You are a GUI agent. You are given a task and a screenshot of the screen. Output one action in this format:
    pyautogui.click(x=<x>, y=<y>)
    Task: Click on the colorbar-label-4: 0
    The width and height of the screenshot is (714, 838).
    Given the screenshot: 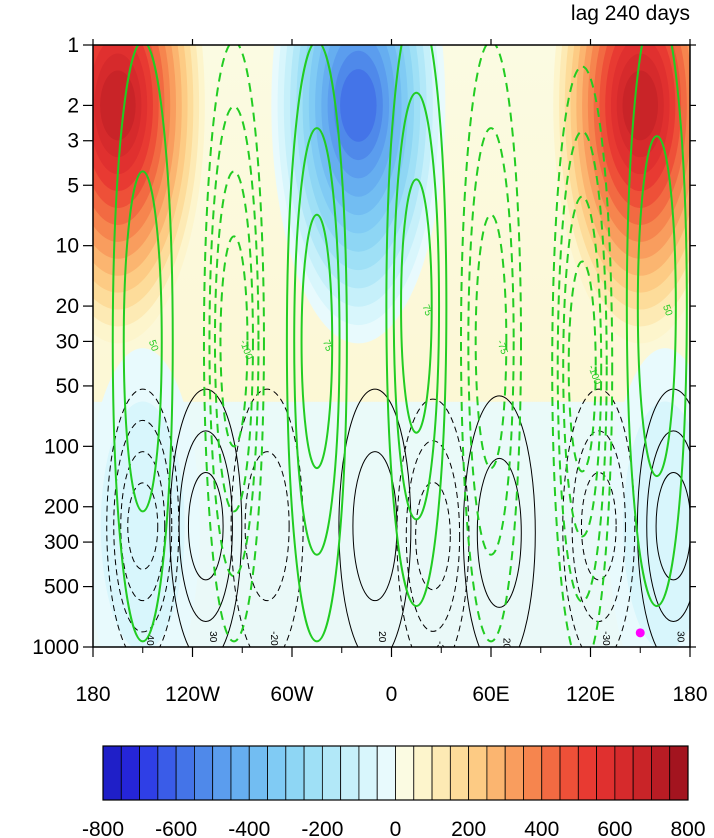 What is the action you would take?
    pyautogui.click(x=396, y=828)
    